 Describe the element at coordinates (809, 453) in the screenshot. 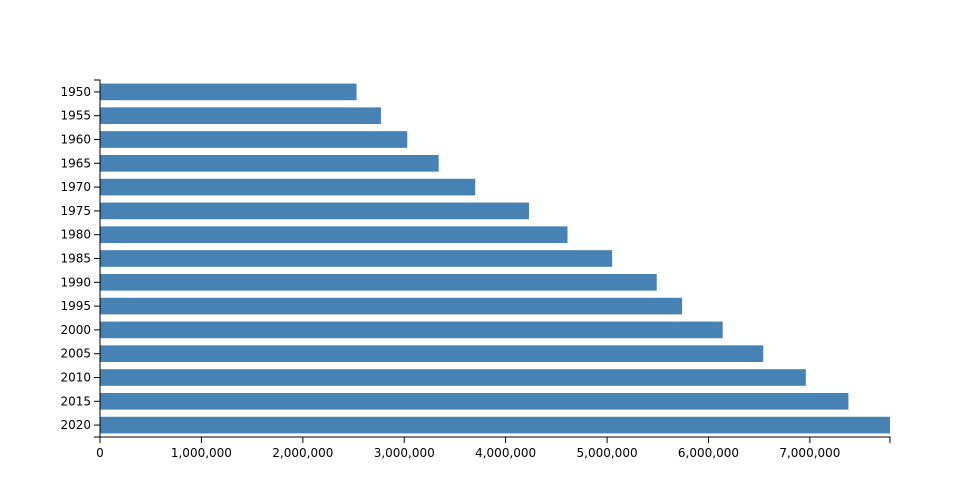

I see `x-tick-label: 7,000,000` at that location.